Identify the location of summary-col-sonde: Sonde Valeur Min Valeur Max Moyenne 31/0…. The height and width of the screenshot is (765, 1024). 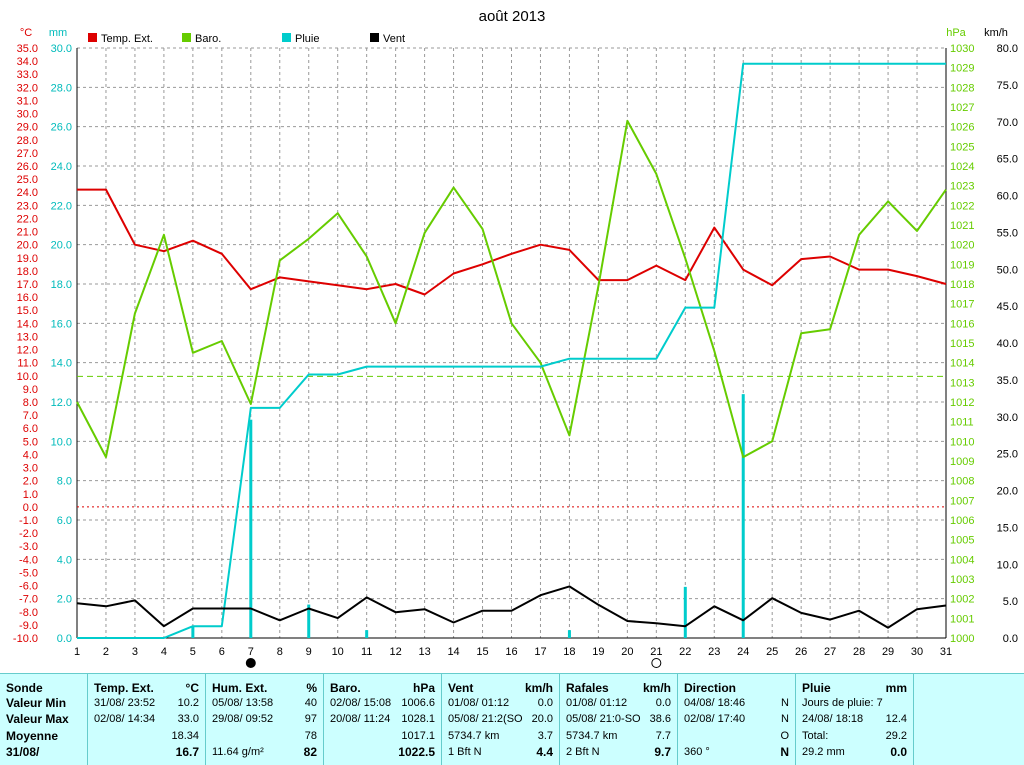
(44, 719).